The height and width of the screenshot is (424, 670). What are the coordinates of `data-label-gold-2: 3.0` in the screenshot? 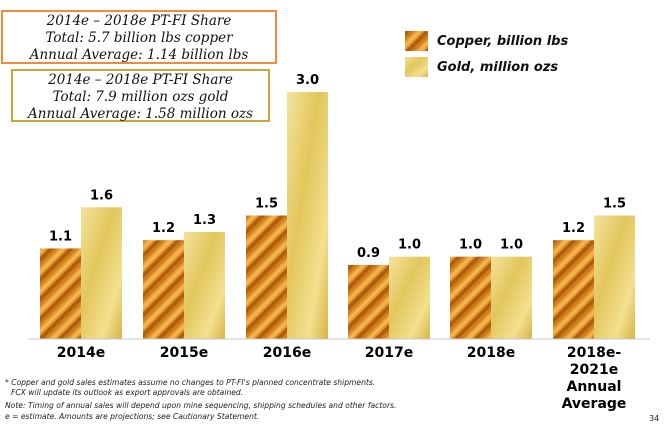 It's located at (307, 80).